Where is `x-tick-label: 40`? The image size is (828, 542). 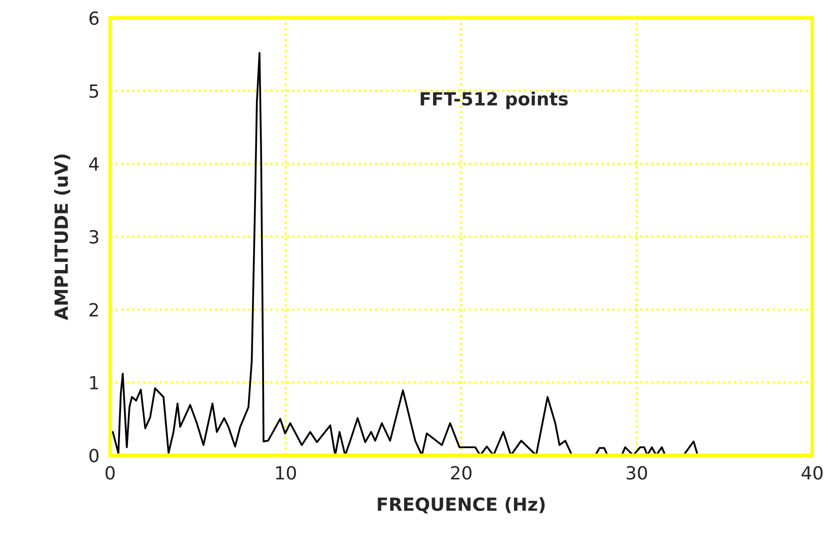
x-tick-label: 40 is located at coordinates (812, 473).